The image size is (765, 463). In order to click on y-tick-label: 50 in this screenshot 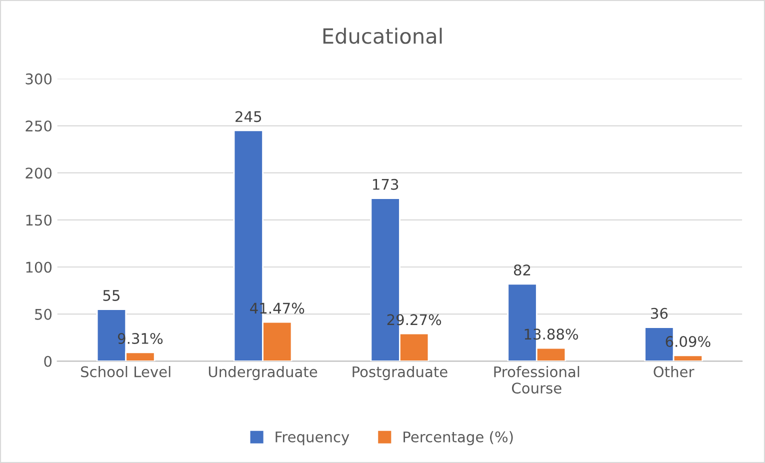, I will do `click(43, 314)`.